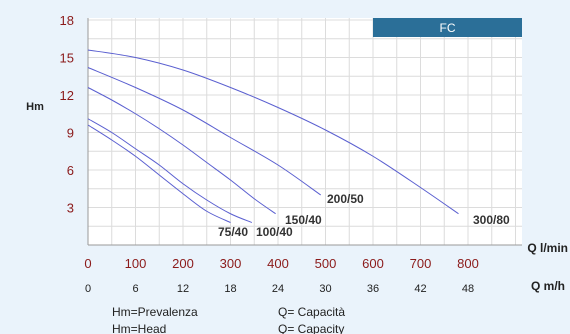 This screenshot has height=334, width=570. Describe the element at coordinates (345, 199) in the screenshot. I see `curve-label-200-50: 200/50` at that location.